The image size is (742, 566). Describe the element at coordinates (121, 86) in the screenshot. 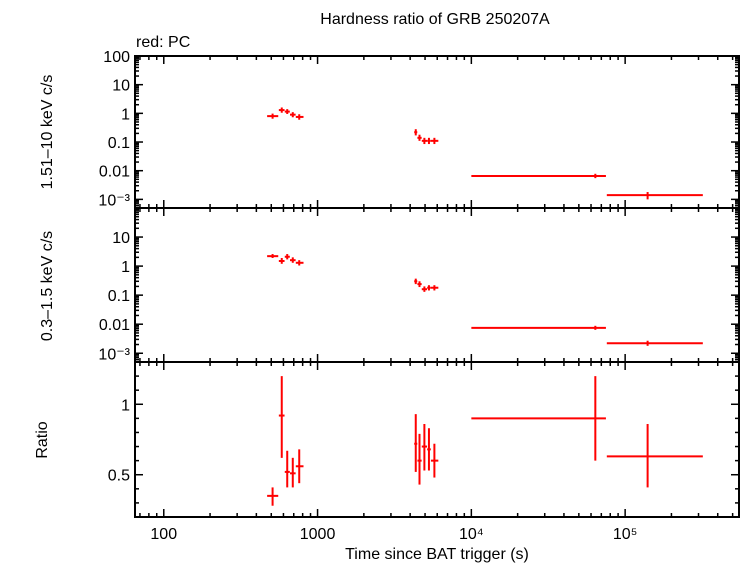

I see `hard-y-tick-label: 10` at that location.